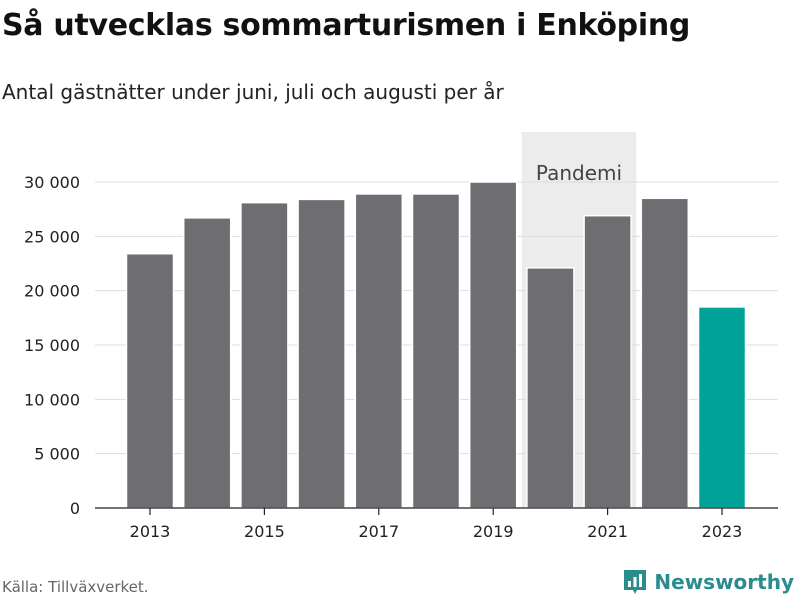 Image resolution: width=800 pixels, height=600 pixels. What do you see at coordinates (493, 531) in the screenshot?
I see `x-tick-label: 2019` at bounding box center [493, 531].